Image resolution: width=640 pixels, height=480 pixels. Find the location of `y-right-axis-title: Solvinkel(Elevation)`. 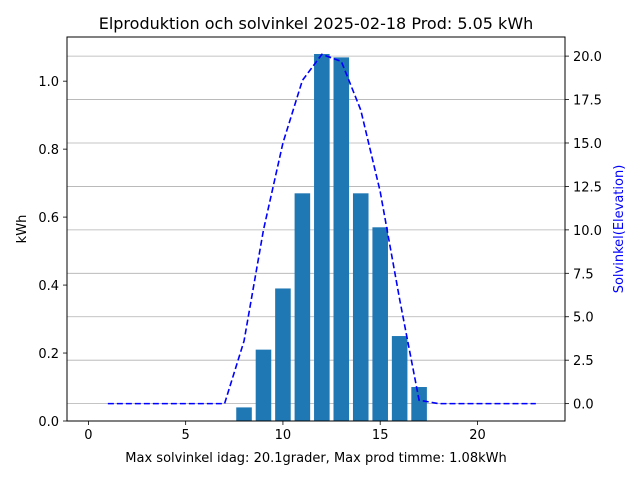

y-right-axis-title: Solvinkel(Elevation) is located at coordinates (619, 229).